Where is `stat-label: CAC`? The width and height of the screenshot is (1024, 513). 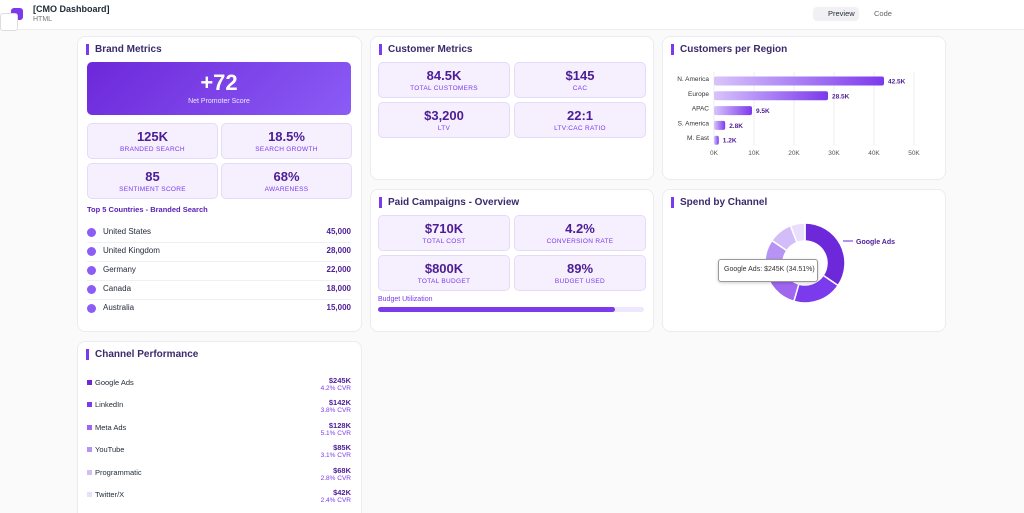 stat-label: CAC is located at coordinates (580, 88).